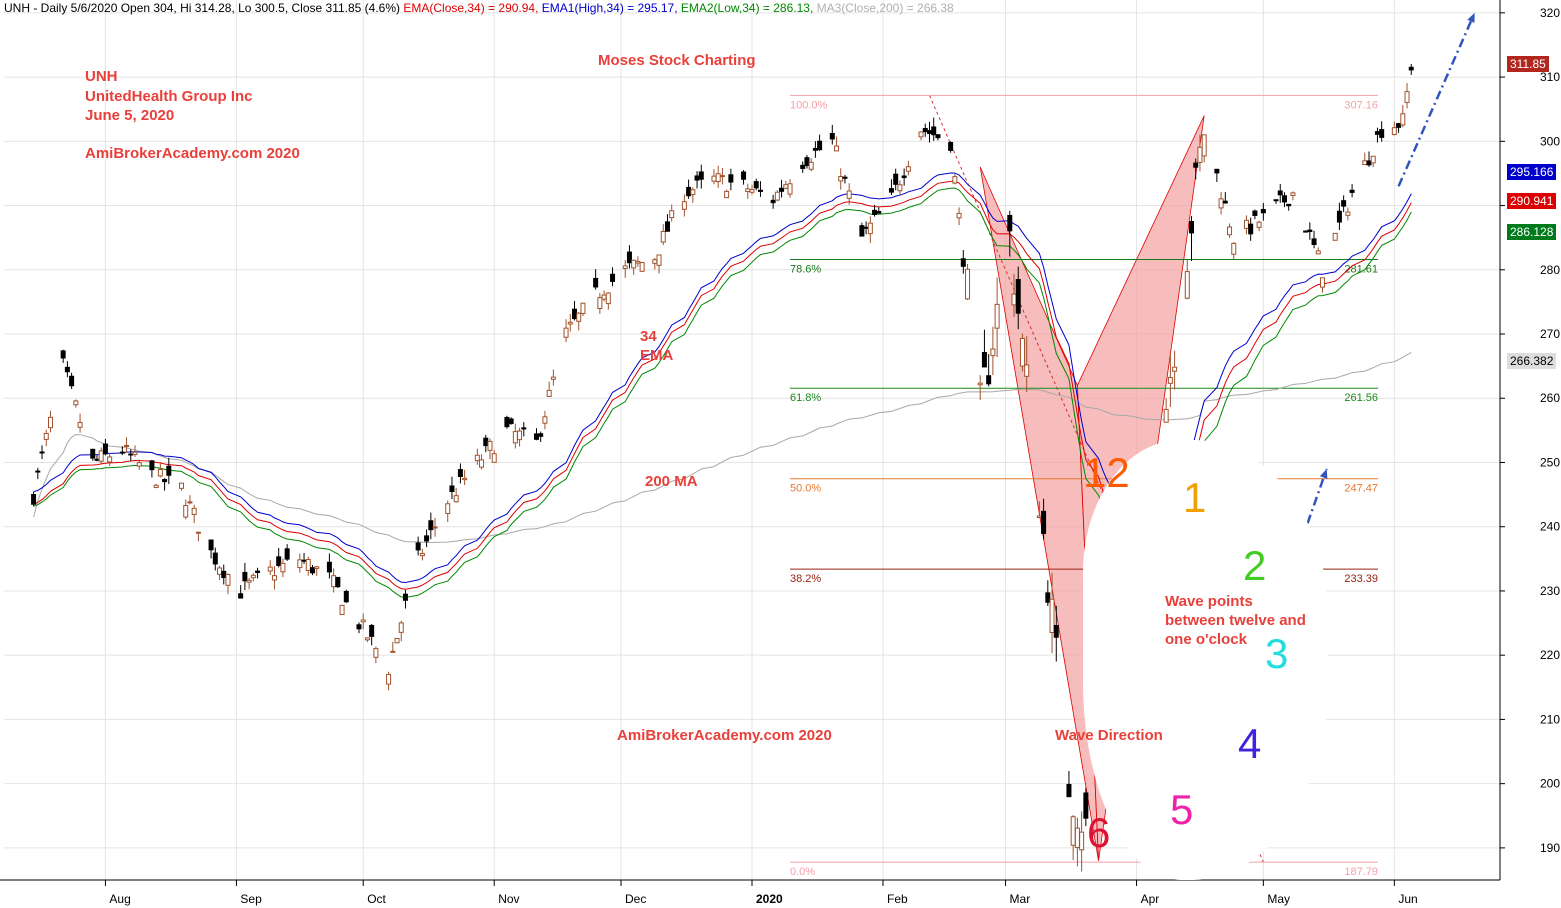  Describe the element at coordinates (1532, 201) in the screenshot. I see `price-tag-ema-close: 290.941` at that location.